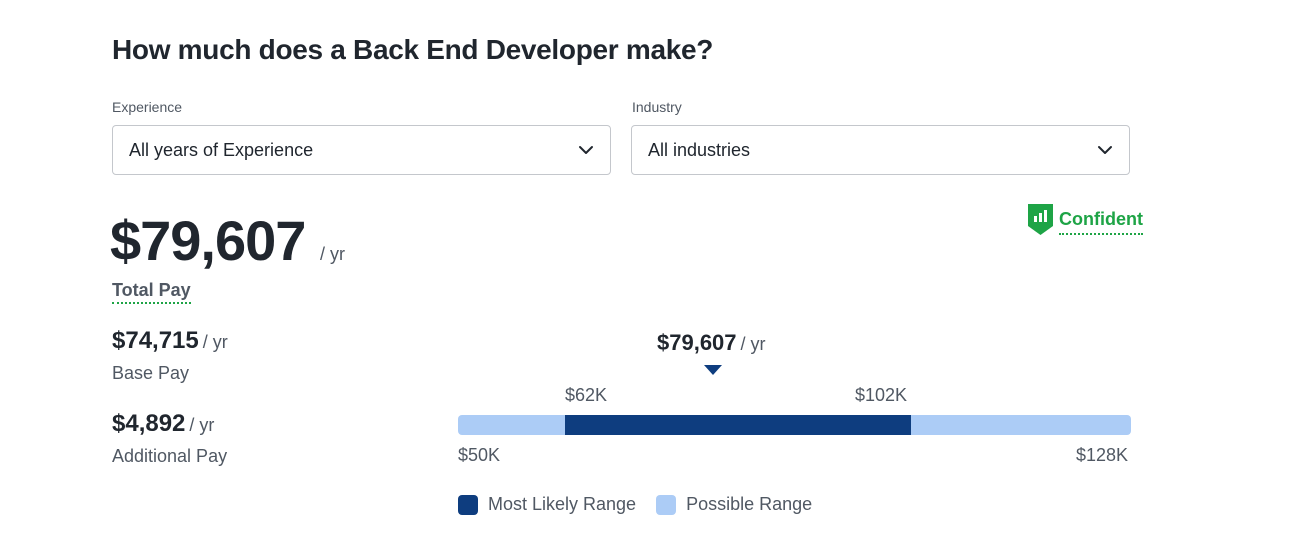 This screenshot has height=537, width=1290. What do you see at coordinates (147, 107) in the screenshot?
I see `experience-label: Experience` at bounding box center [147, 107].